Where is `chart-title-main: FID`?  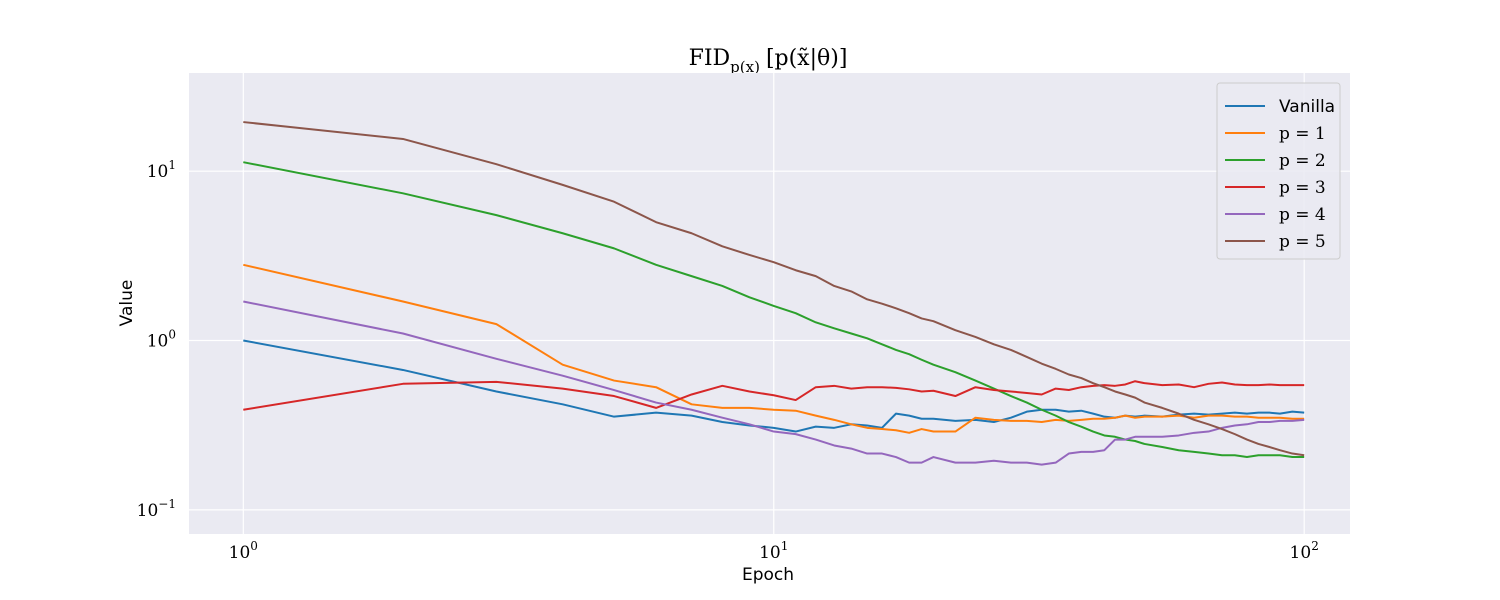 chart-title-main: FID is located at coordinates (710, 58).